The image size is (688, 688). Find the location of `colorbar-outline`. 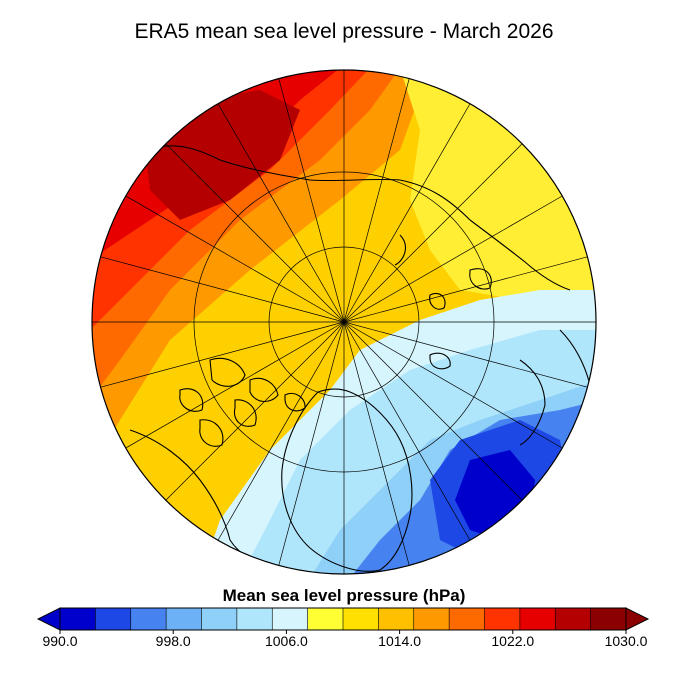

colorbar-outline is located at coordinates (343, 619).